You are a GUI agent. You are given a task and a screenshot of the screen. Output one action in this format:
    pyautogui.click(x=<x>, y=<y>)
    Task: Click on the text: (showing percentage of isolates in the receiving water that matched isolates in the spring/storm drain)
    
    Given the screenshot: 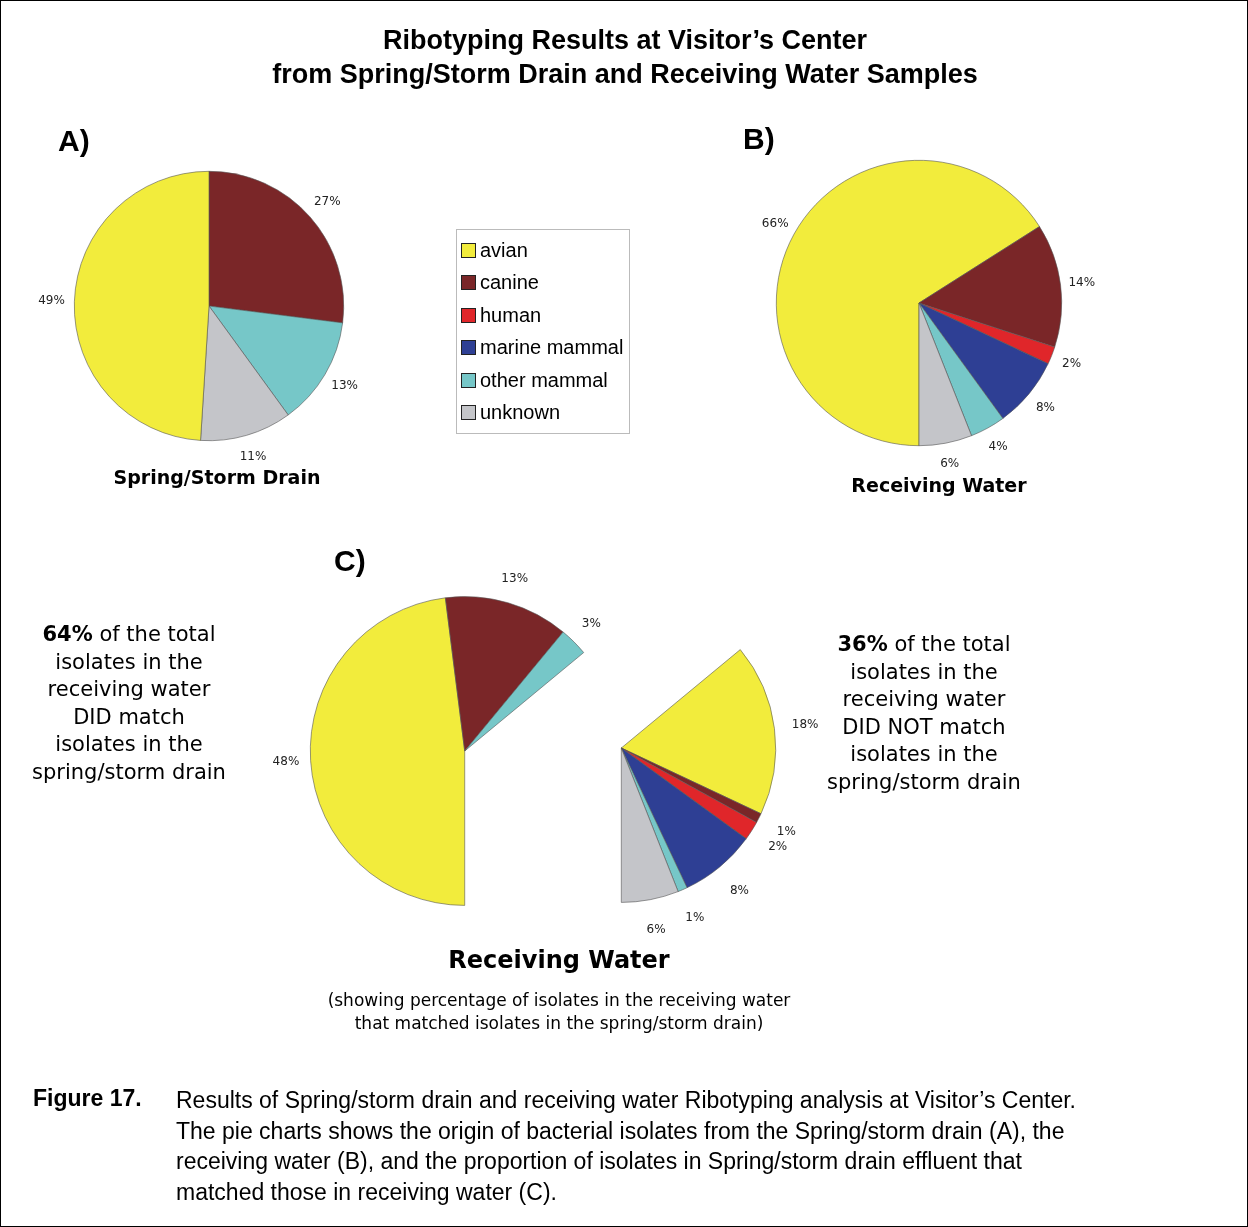 What is the action you would take?
    pyautogui.click(x=559, y=1012)
    